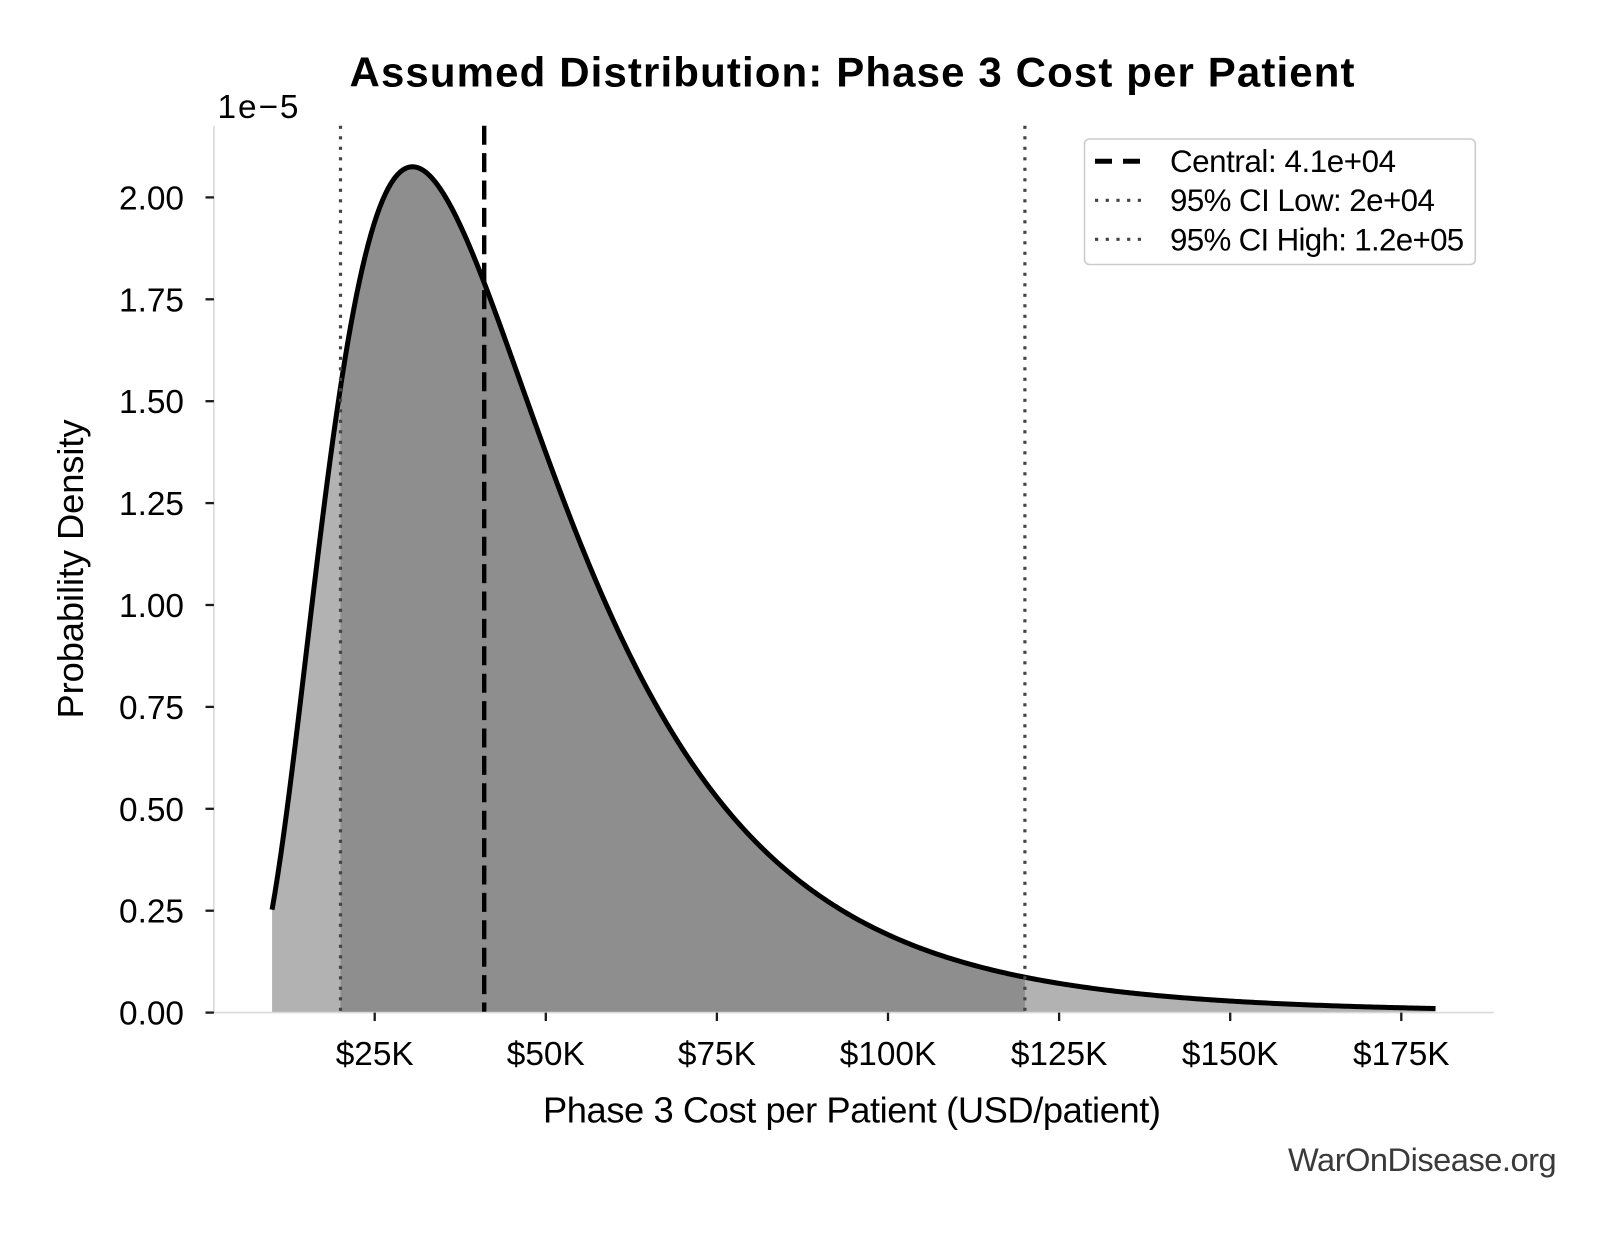 The image size is (1614, 1239). Describe the element at coordinates (888, 1054) in the screenshot. I see `svg-text: $100K` at that location.